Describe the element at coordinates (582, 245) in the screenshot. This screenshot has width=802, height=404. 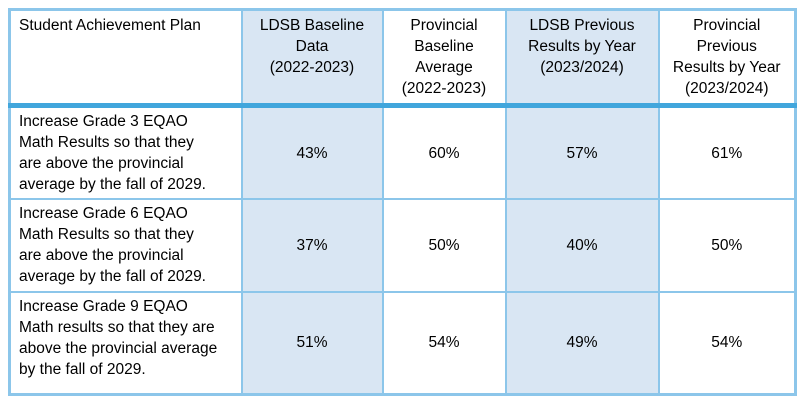
I see `value-grade6-ldsb-previous: 40%` at that location.